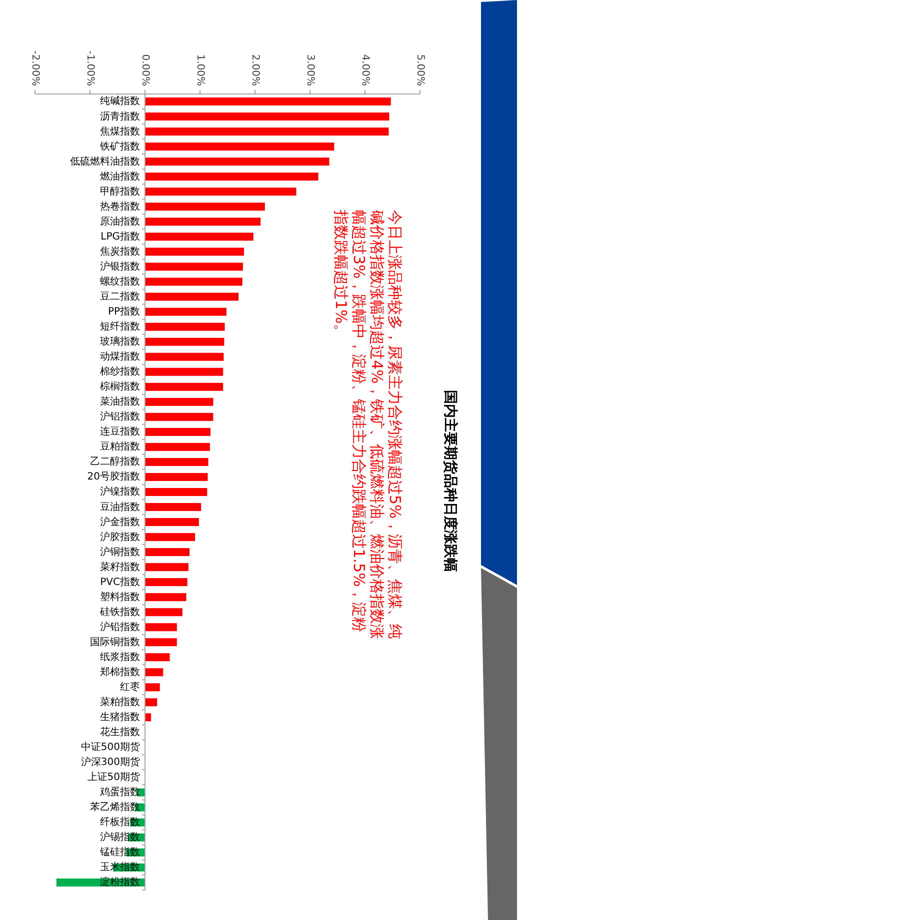 The width and height of the screenshot is (920, 920). I want to click on y-tick-label: 原油指数, so click(120, 221).